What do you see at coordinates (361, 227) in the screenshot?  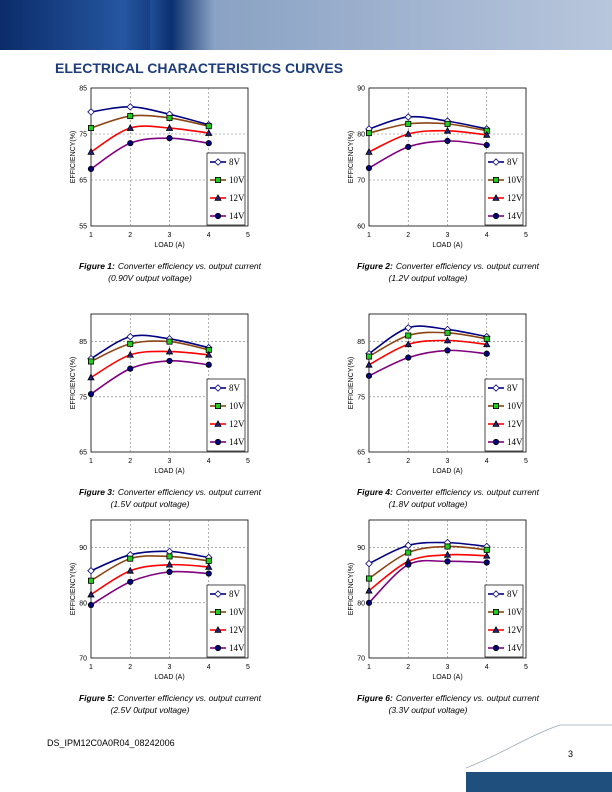 I see `y-tick-label: 60` at bounding box center [361, 227].